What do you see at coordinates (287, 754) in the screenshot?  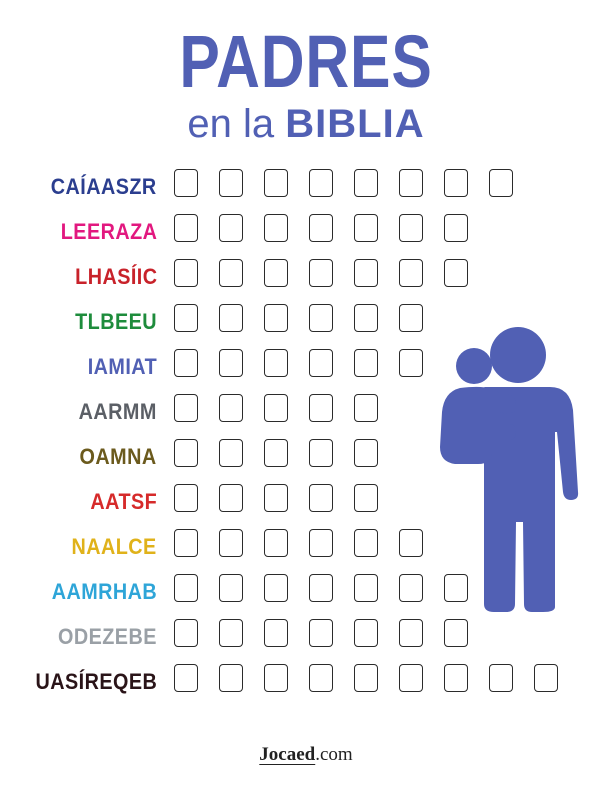 I see `brand-name: Jocaed` at bounding box center [287, 754].